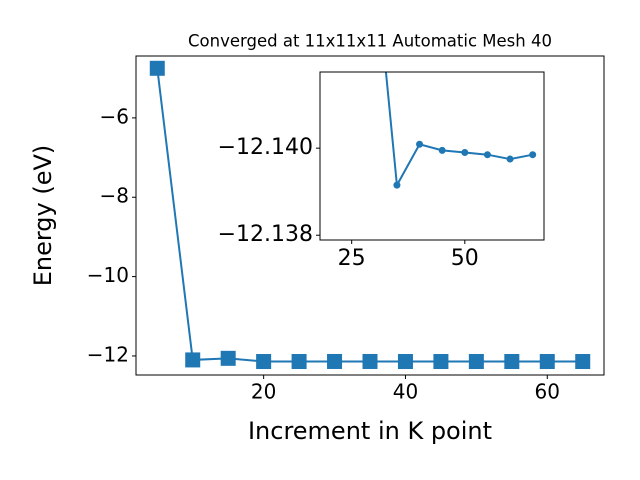 This screenshot has height=480, width=640. I want to click on y-axis-label: Energy (eV), so click(43, 216).